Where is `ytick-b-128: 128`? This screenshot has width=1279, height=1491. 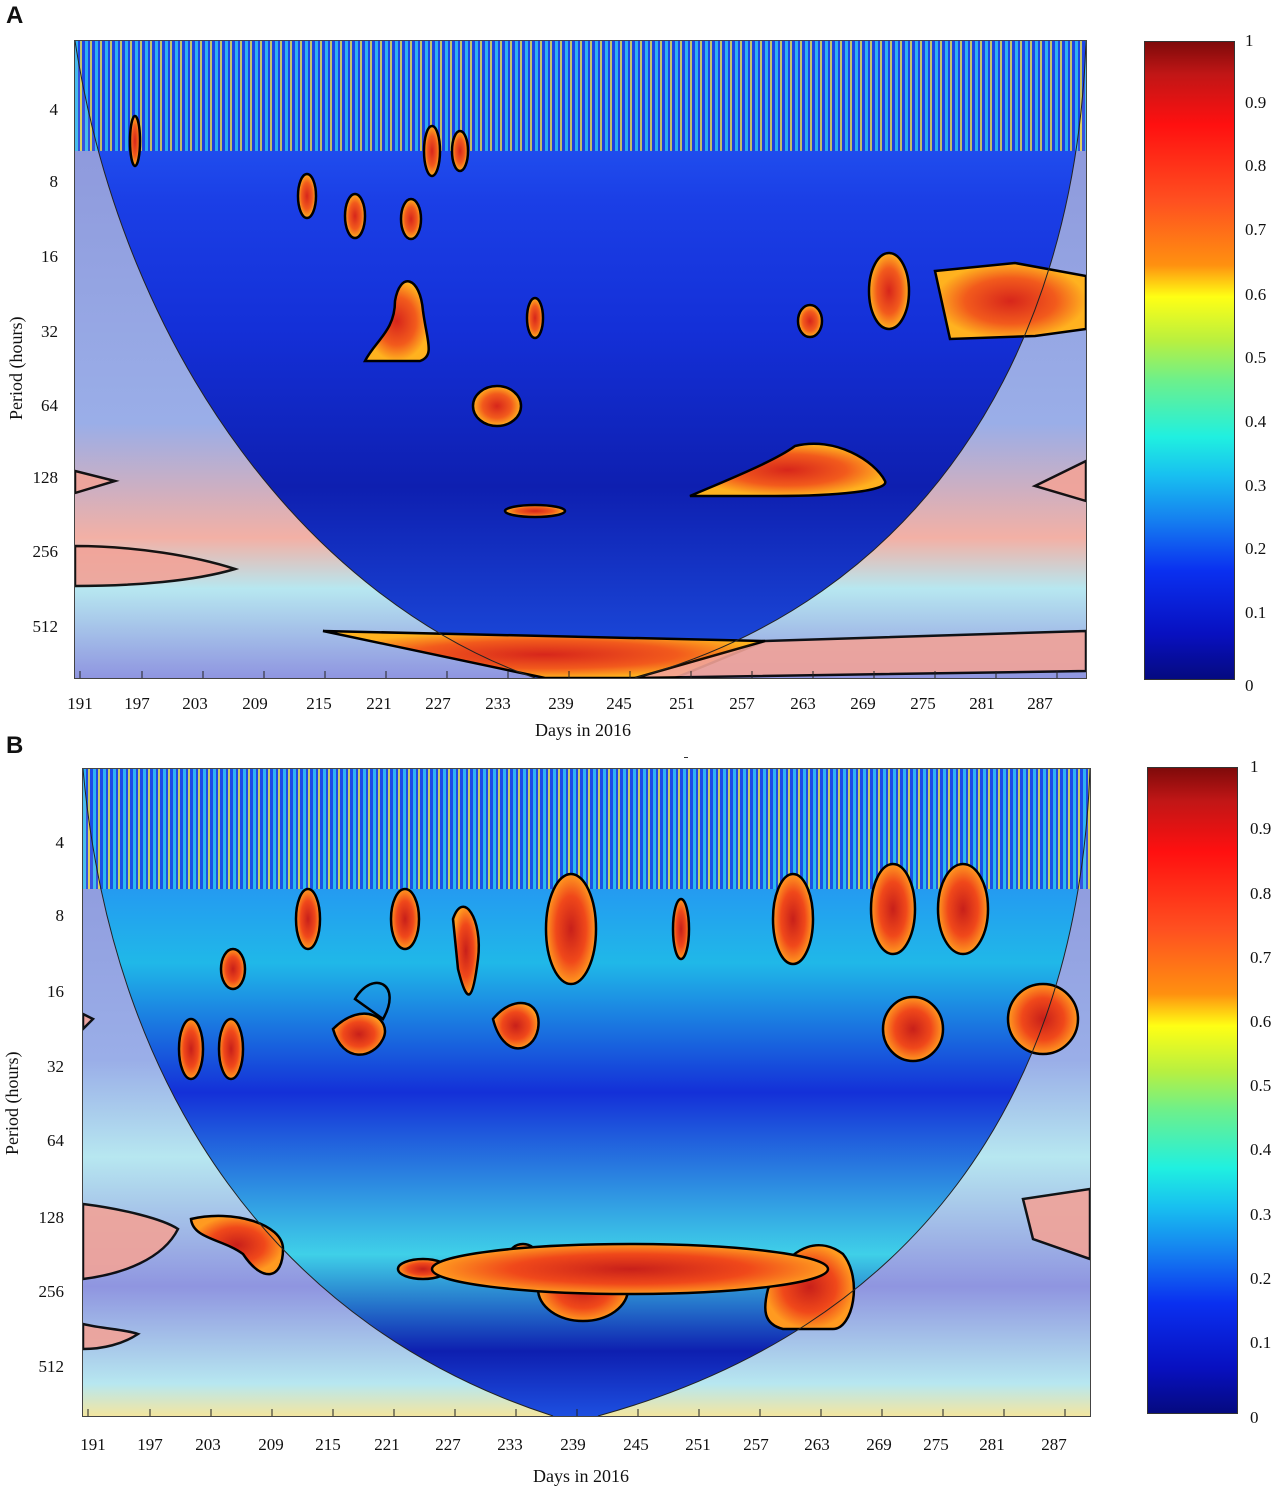
ytick-b-128: 128 is located at coordinates (51, 1217).